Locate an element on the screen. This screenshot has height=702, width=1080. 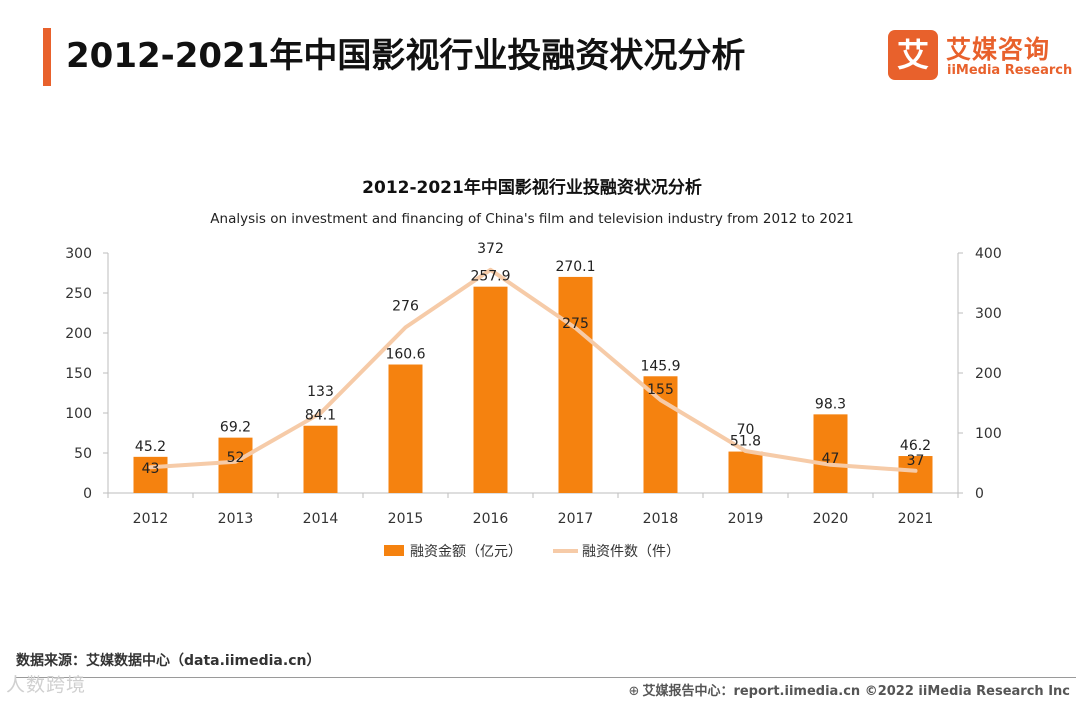
line-value-label: 155 is located at coordinates (660, 390).